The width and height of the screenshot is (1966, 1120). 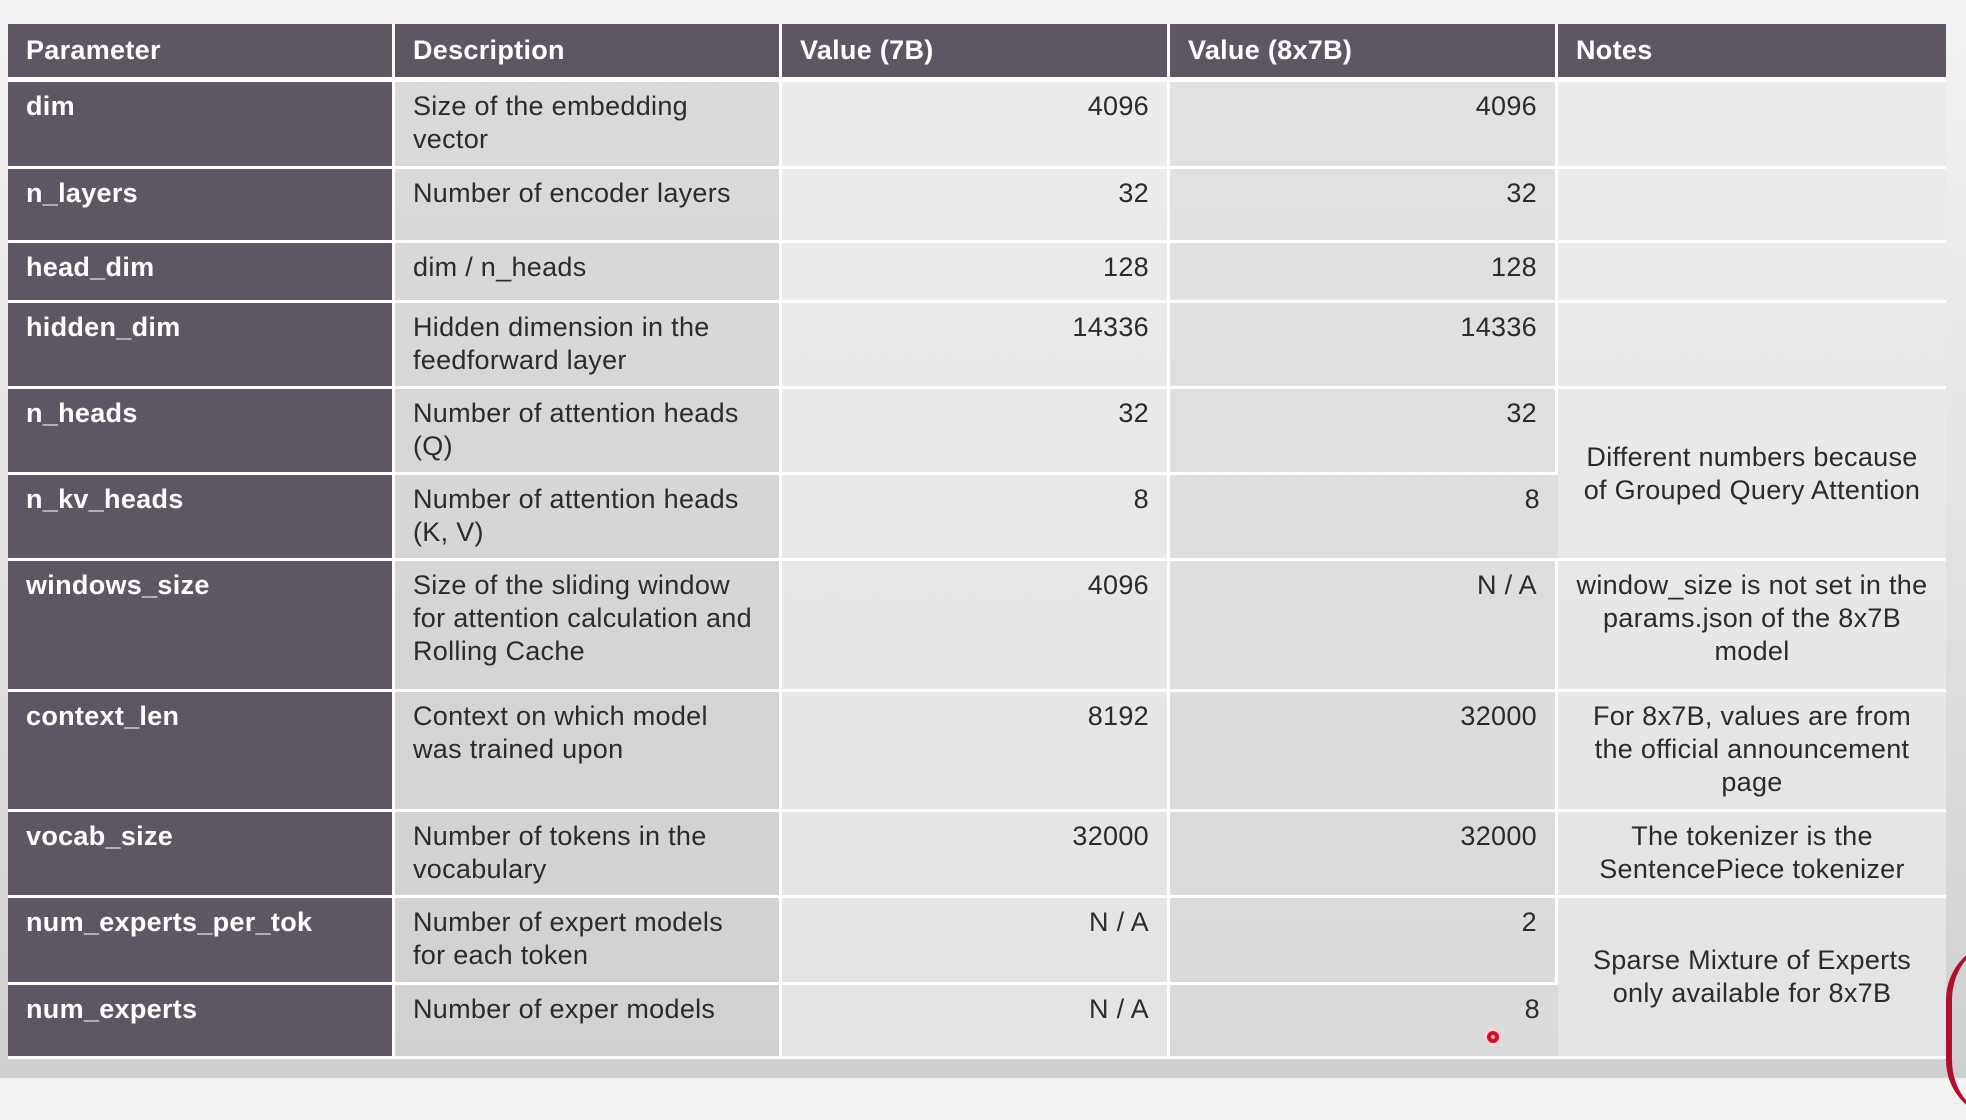 What do you see at coordinates (201, 626) in the screenshot?
I see `param-name: windows_size` at bounding box center [201, 626].